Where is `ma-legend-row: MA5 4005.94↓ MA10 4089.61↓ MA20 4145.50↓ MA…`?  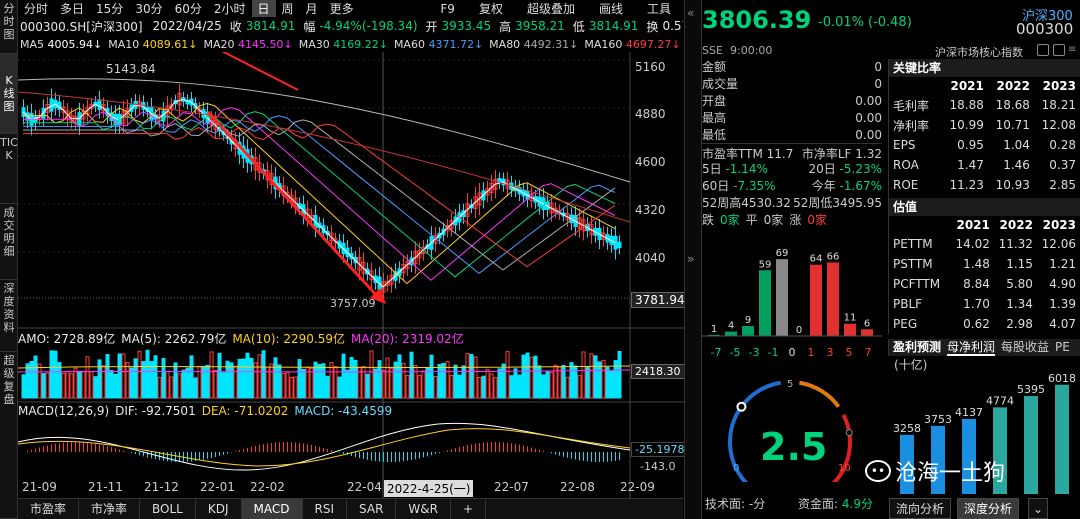
ma-legend-row: MA5 4005.94↓ MA10 4089.61↓ MA20 4145.50↓ MA… is located at coordinates (350, 44).